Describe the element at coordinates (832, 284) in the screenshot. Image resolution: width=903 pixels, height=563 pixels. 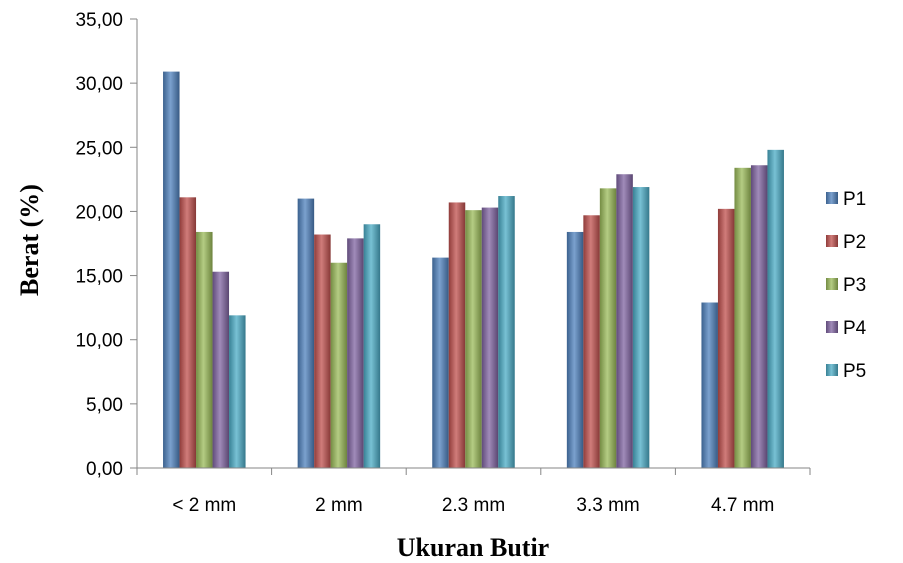
I see `legend-swatch-p3` at that location.